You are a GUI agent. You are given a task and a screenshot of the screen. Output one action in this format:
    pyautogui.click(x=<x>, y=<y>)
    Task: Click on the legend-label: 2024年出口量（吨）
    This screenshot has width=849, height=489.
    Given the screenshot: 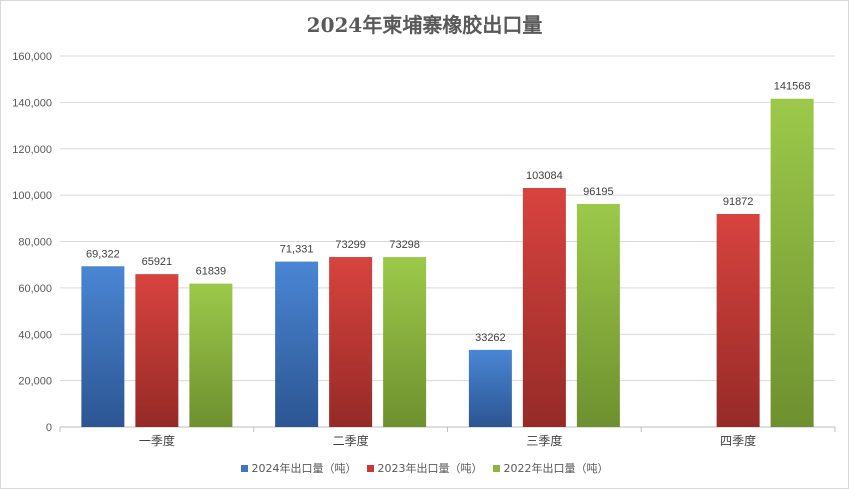 What is the action you would take?
    pyautogui.click(x=304, y=468)
    